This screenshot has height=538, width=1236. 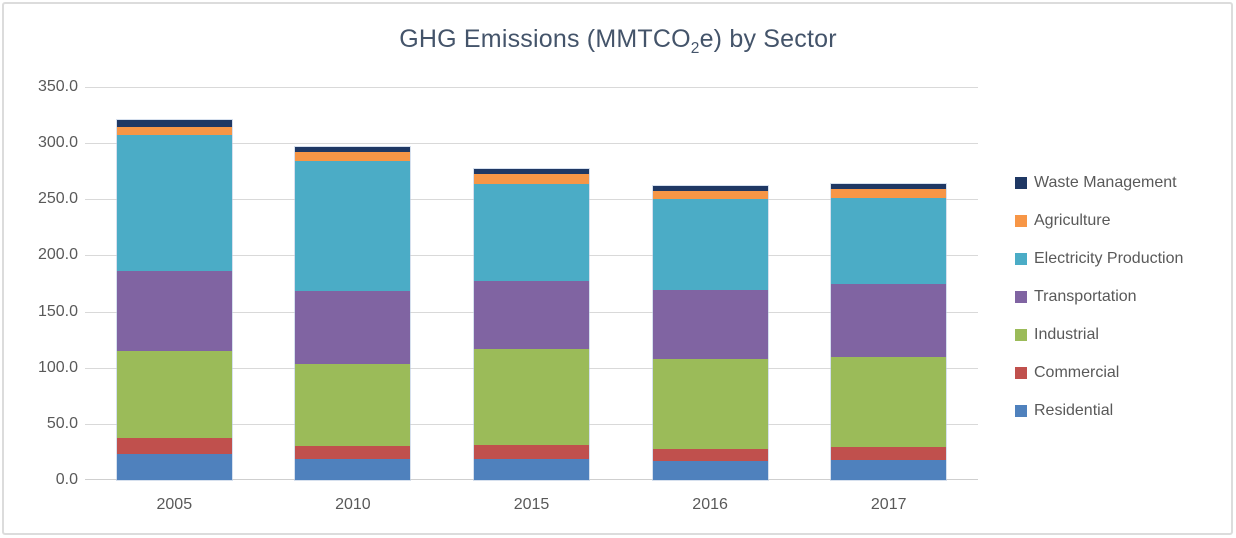 What do you see at coordinates (57, 255) in the screenshot?
I see `y-tick-label: 200.0` at bounding box center [57, 255].